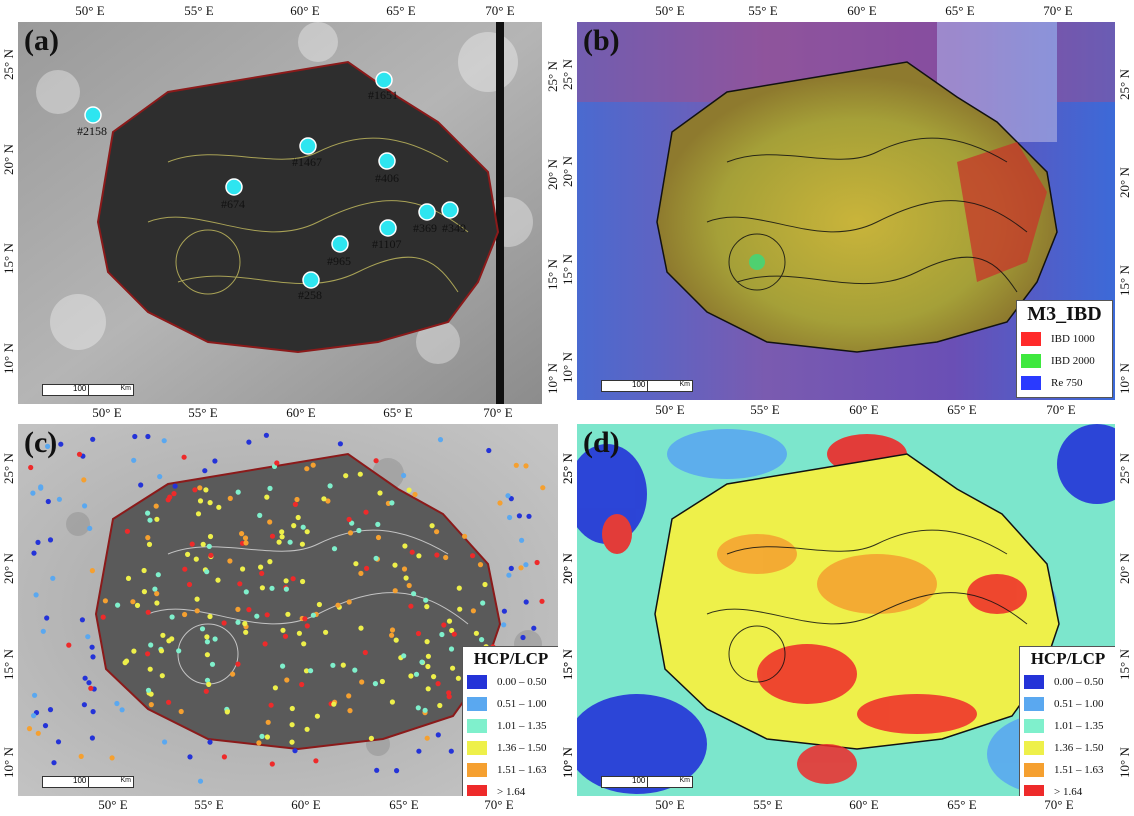  What do you see at coordinates (510, 788) in the screenshot?
I see `legend-item: > 1.64` at bounding box center [510, 788].